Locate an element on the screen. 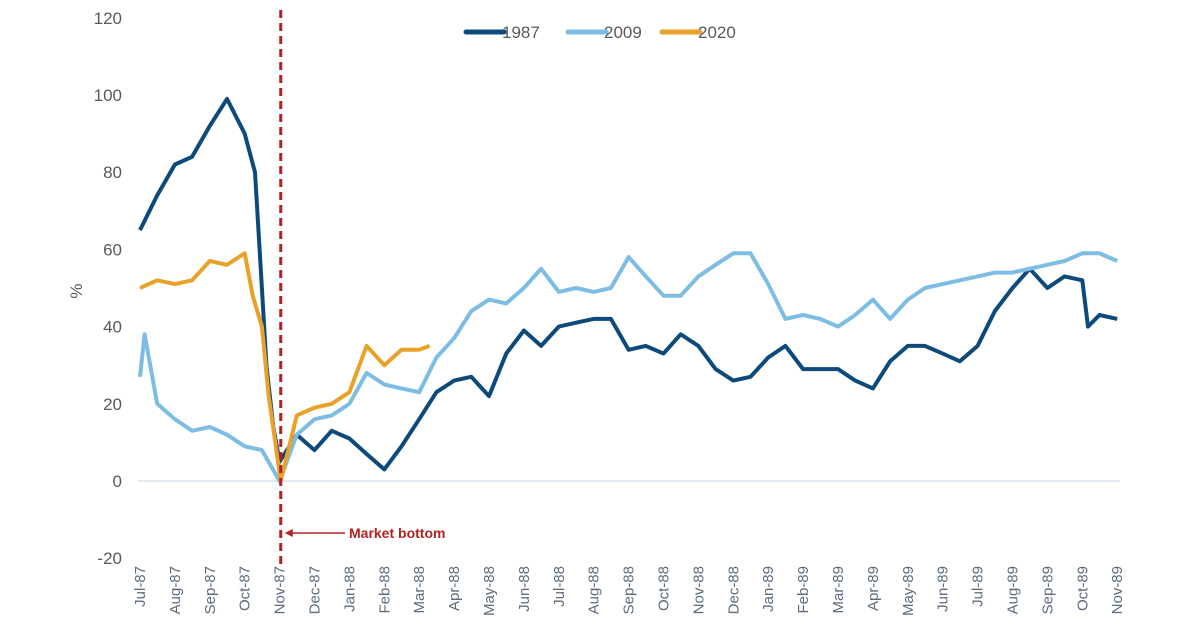 Image resolution: width=1200 pixels, height=633 pixels. x-tick-label: Oct-88 is located at coordinates (664, 588).